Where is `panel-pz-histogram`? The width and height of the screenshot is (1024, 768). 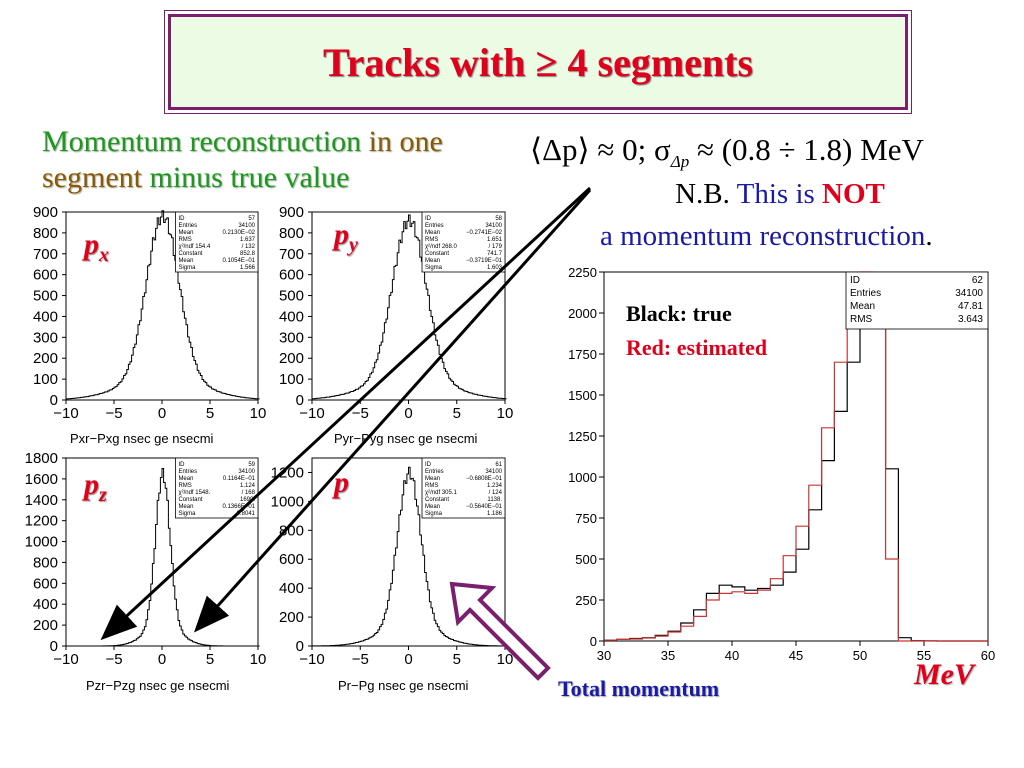
panel-pz-histogram is located at coordinates (163, 557).